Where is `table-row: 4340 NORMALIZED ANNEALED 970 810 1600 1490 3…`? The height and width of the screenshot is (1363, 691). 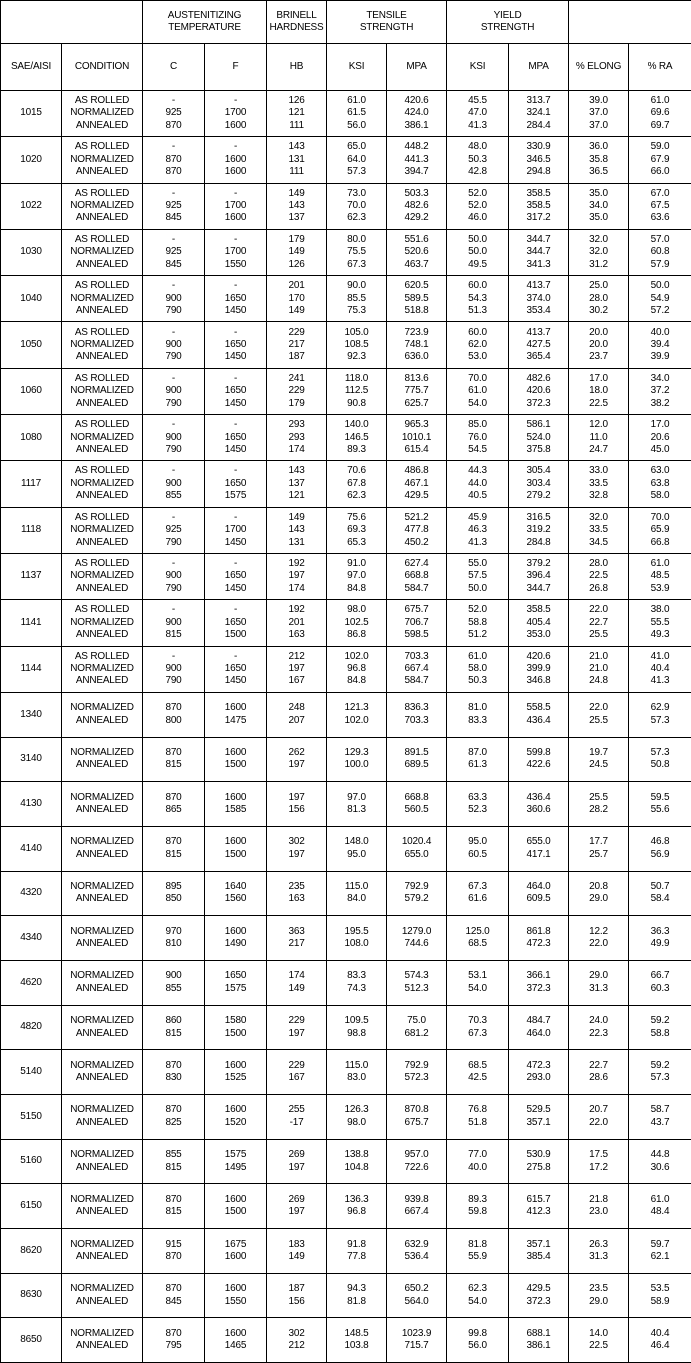
table-row: 4340 NORMALIZED ANNEALED 970 810 1600 1490 3… is located at coordinates (345, 938).